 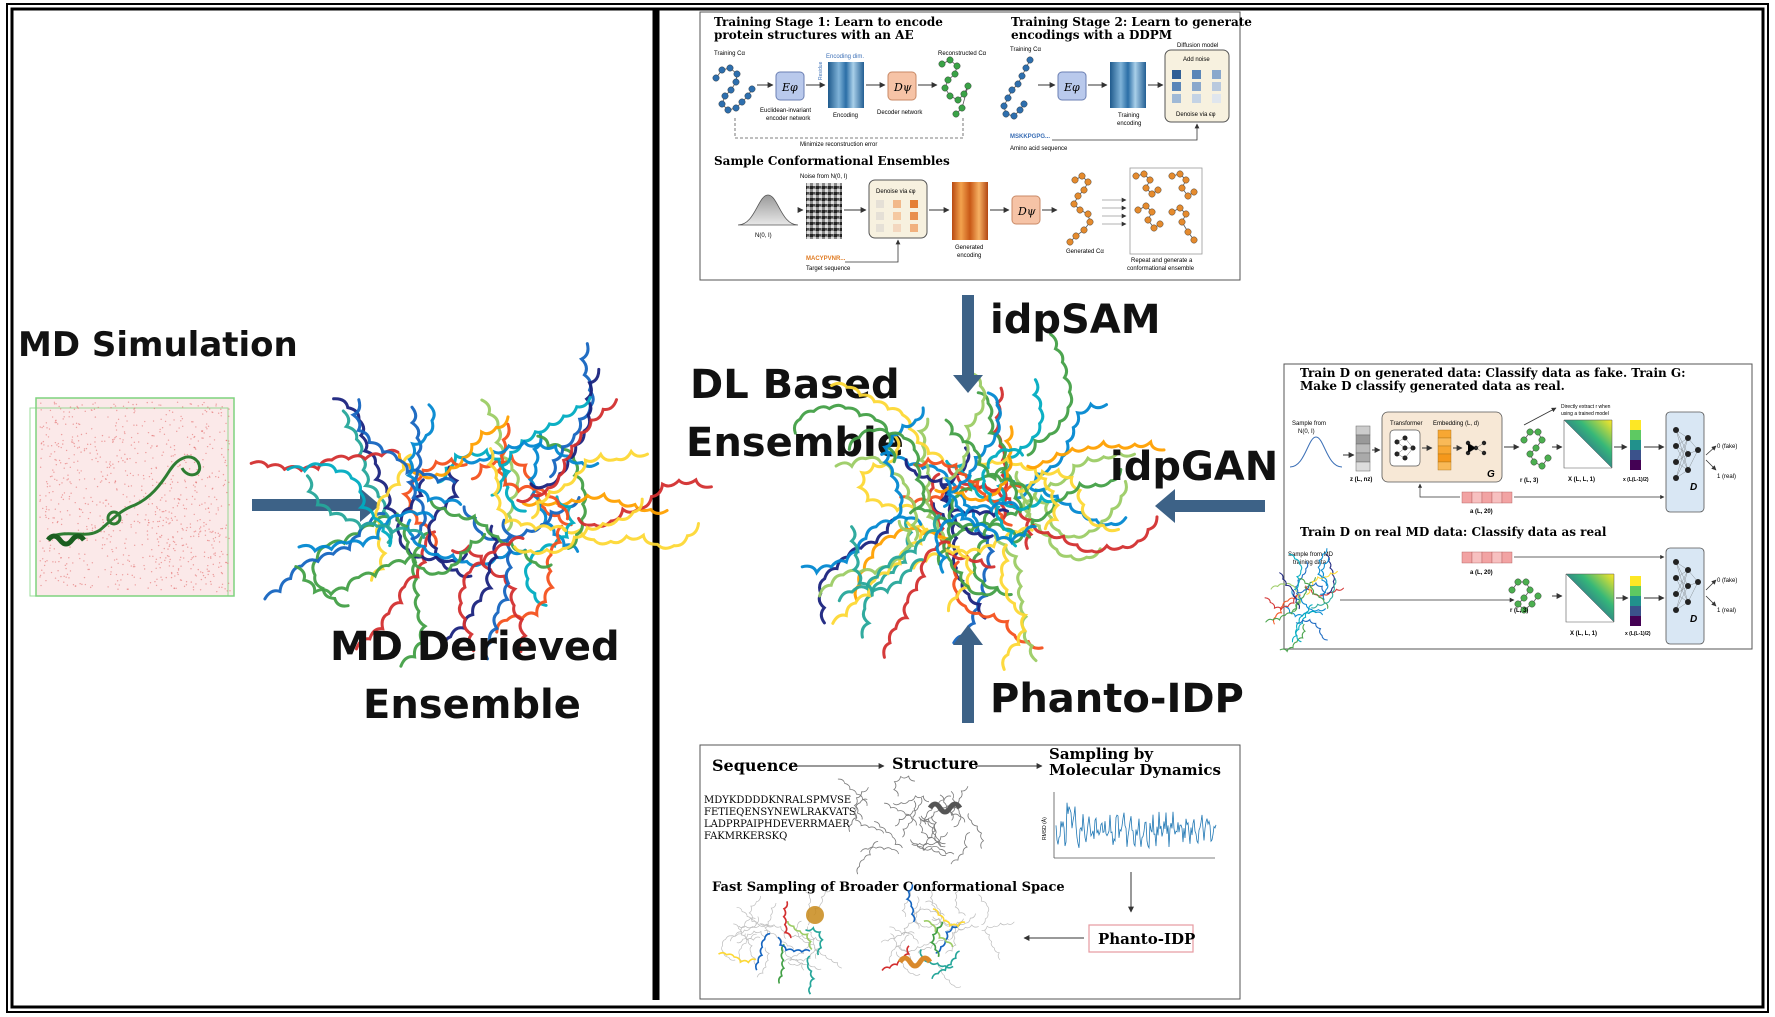 What do you see at coordinates (755, 765) in the screenshot?
I see `sequence-heading: Sequence` at bounding box center [755, 765].